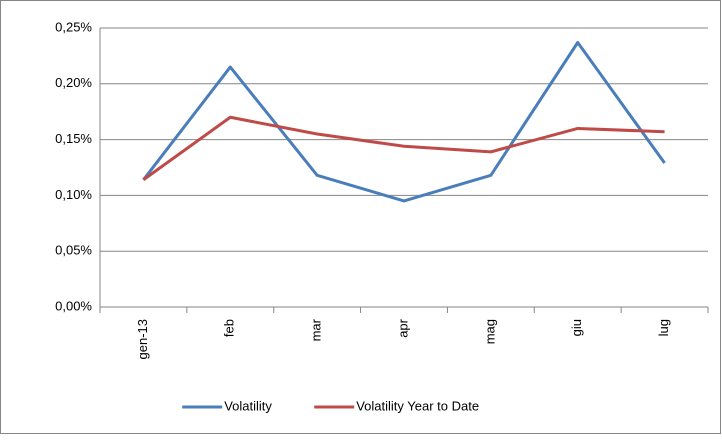 The width and height of the screenshot is (722, 440). Describe the element at coordinates (402, 327) in the screenshot. I see `x-tick-label: apr` at that location.